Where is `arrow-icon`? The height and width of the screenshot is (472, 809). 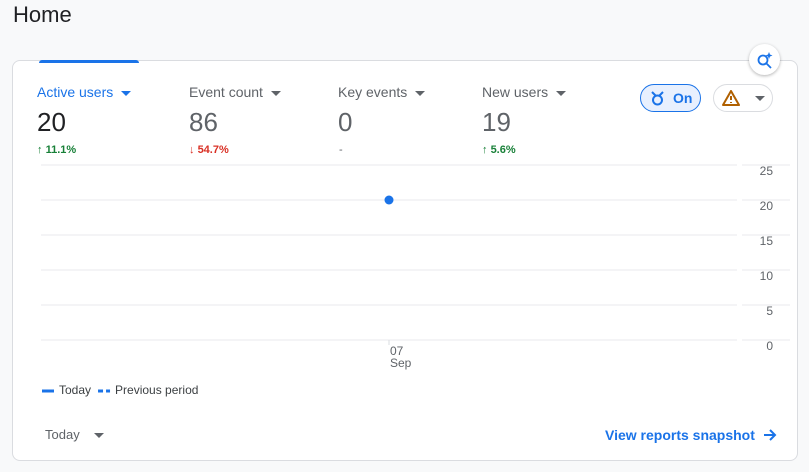 arrow-icon is located at coordinates (770, 435).